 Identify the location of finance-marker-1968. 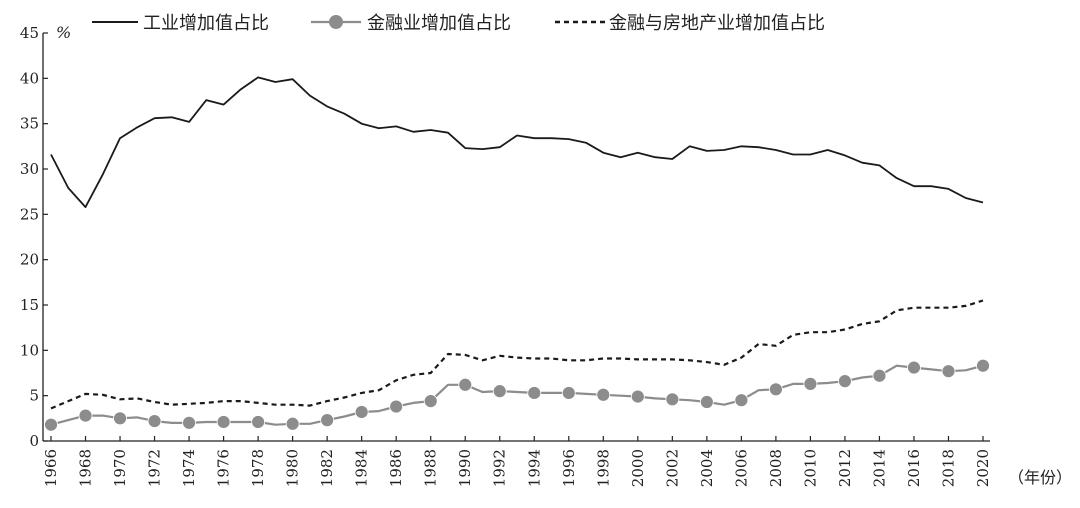
(85, 415).